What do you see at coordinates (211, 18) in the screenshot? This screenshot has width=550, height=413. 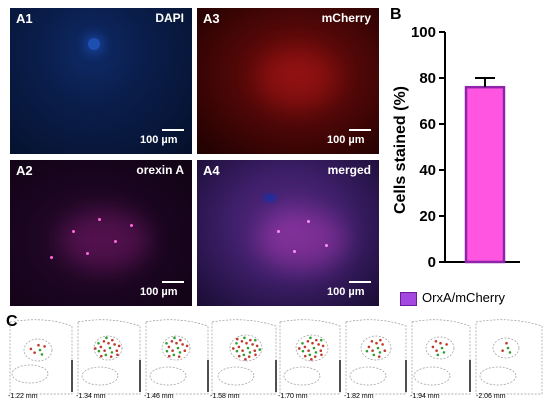 I see `panel-label-a3: A3` at bounding box center [211, 18].